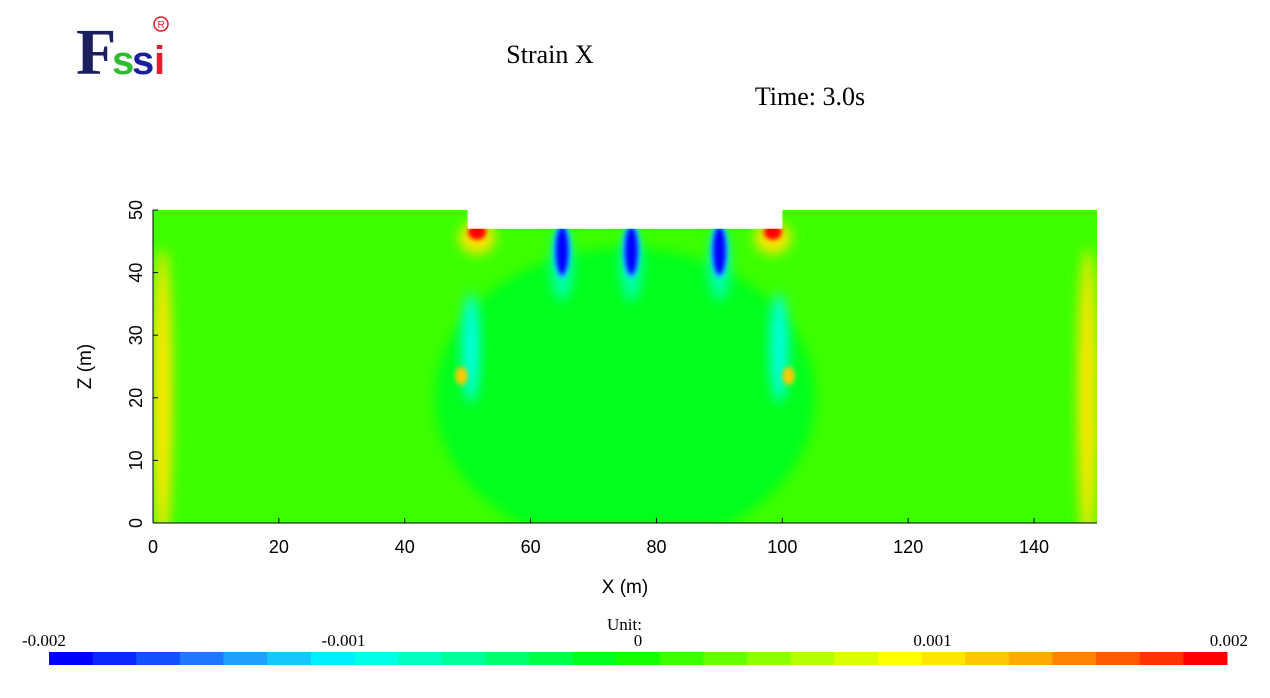 The width and height of the screenshot is (1270, 698). Describe the element at coordinates (550, 54) in the screenshot. I see `chart-title: Strain X` at that location.